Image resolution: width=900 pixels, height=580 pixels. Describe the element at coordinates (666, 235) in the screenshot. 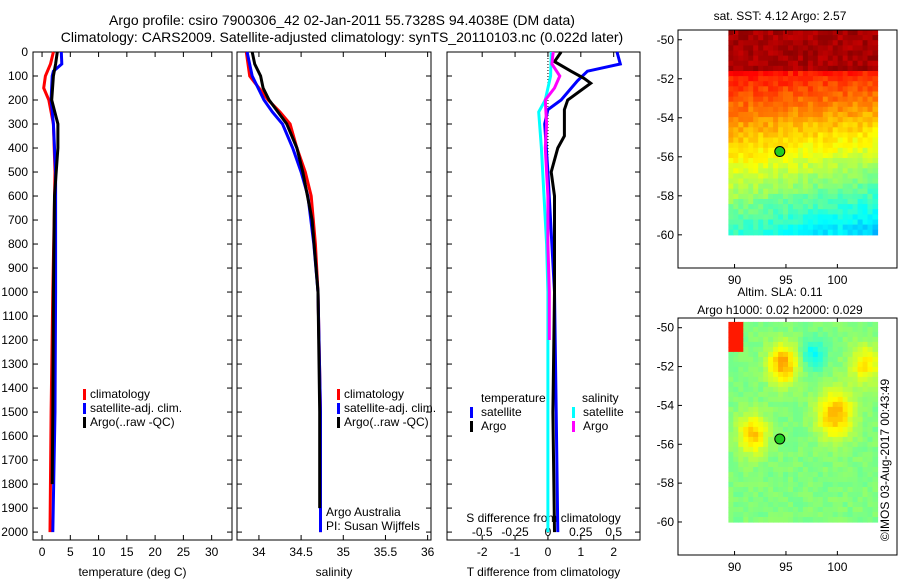

I see `lat-tick-label: -60` at that location.